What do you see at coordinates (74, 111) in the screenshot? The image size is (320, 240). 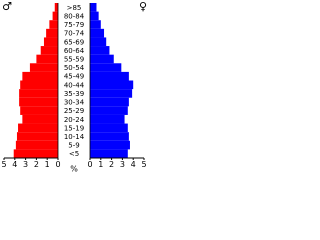 I see `age-label: 25-29` at bounding box center [74, 111].